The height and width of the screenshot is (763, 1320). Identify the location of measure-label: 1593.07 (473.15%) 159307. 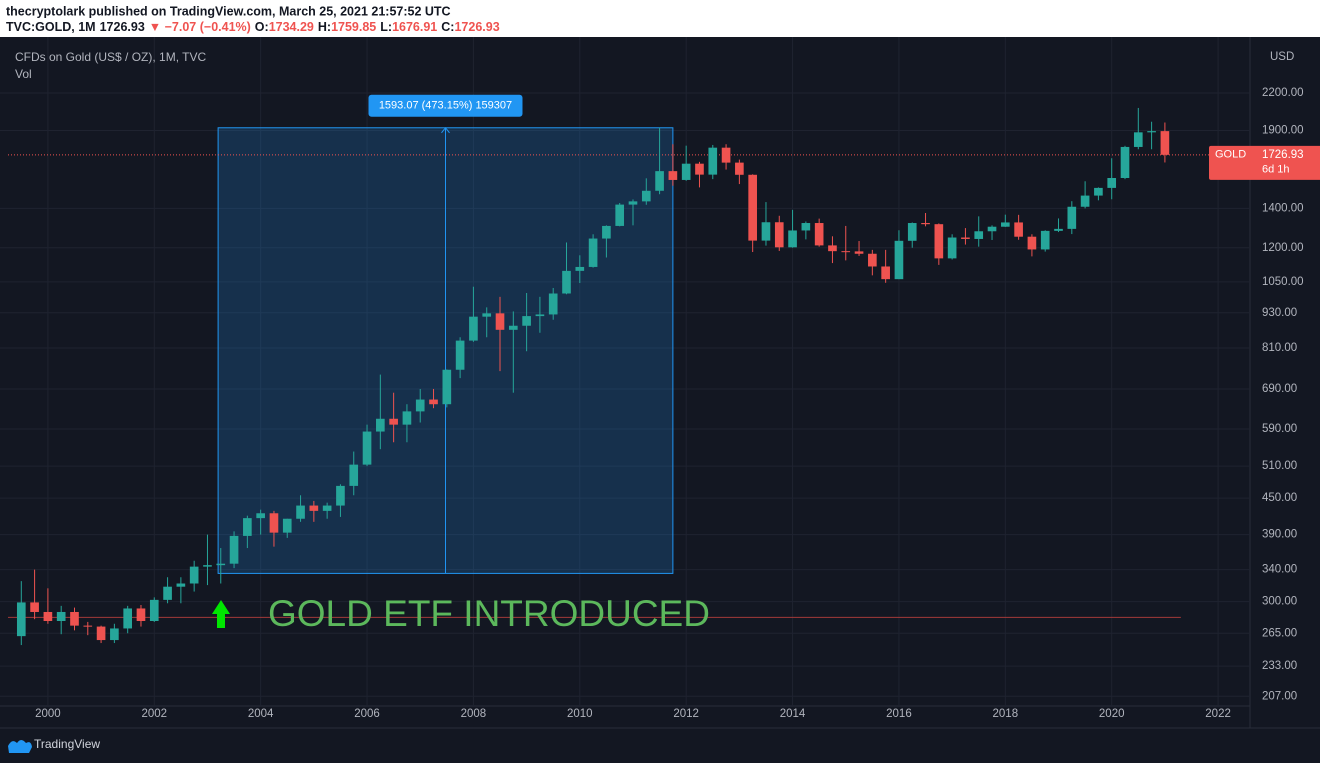
(445, 106).